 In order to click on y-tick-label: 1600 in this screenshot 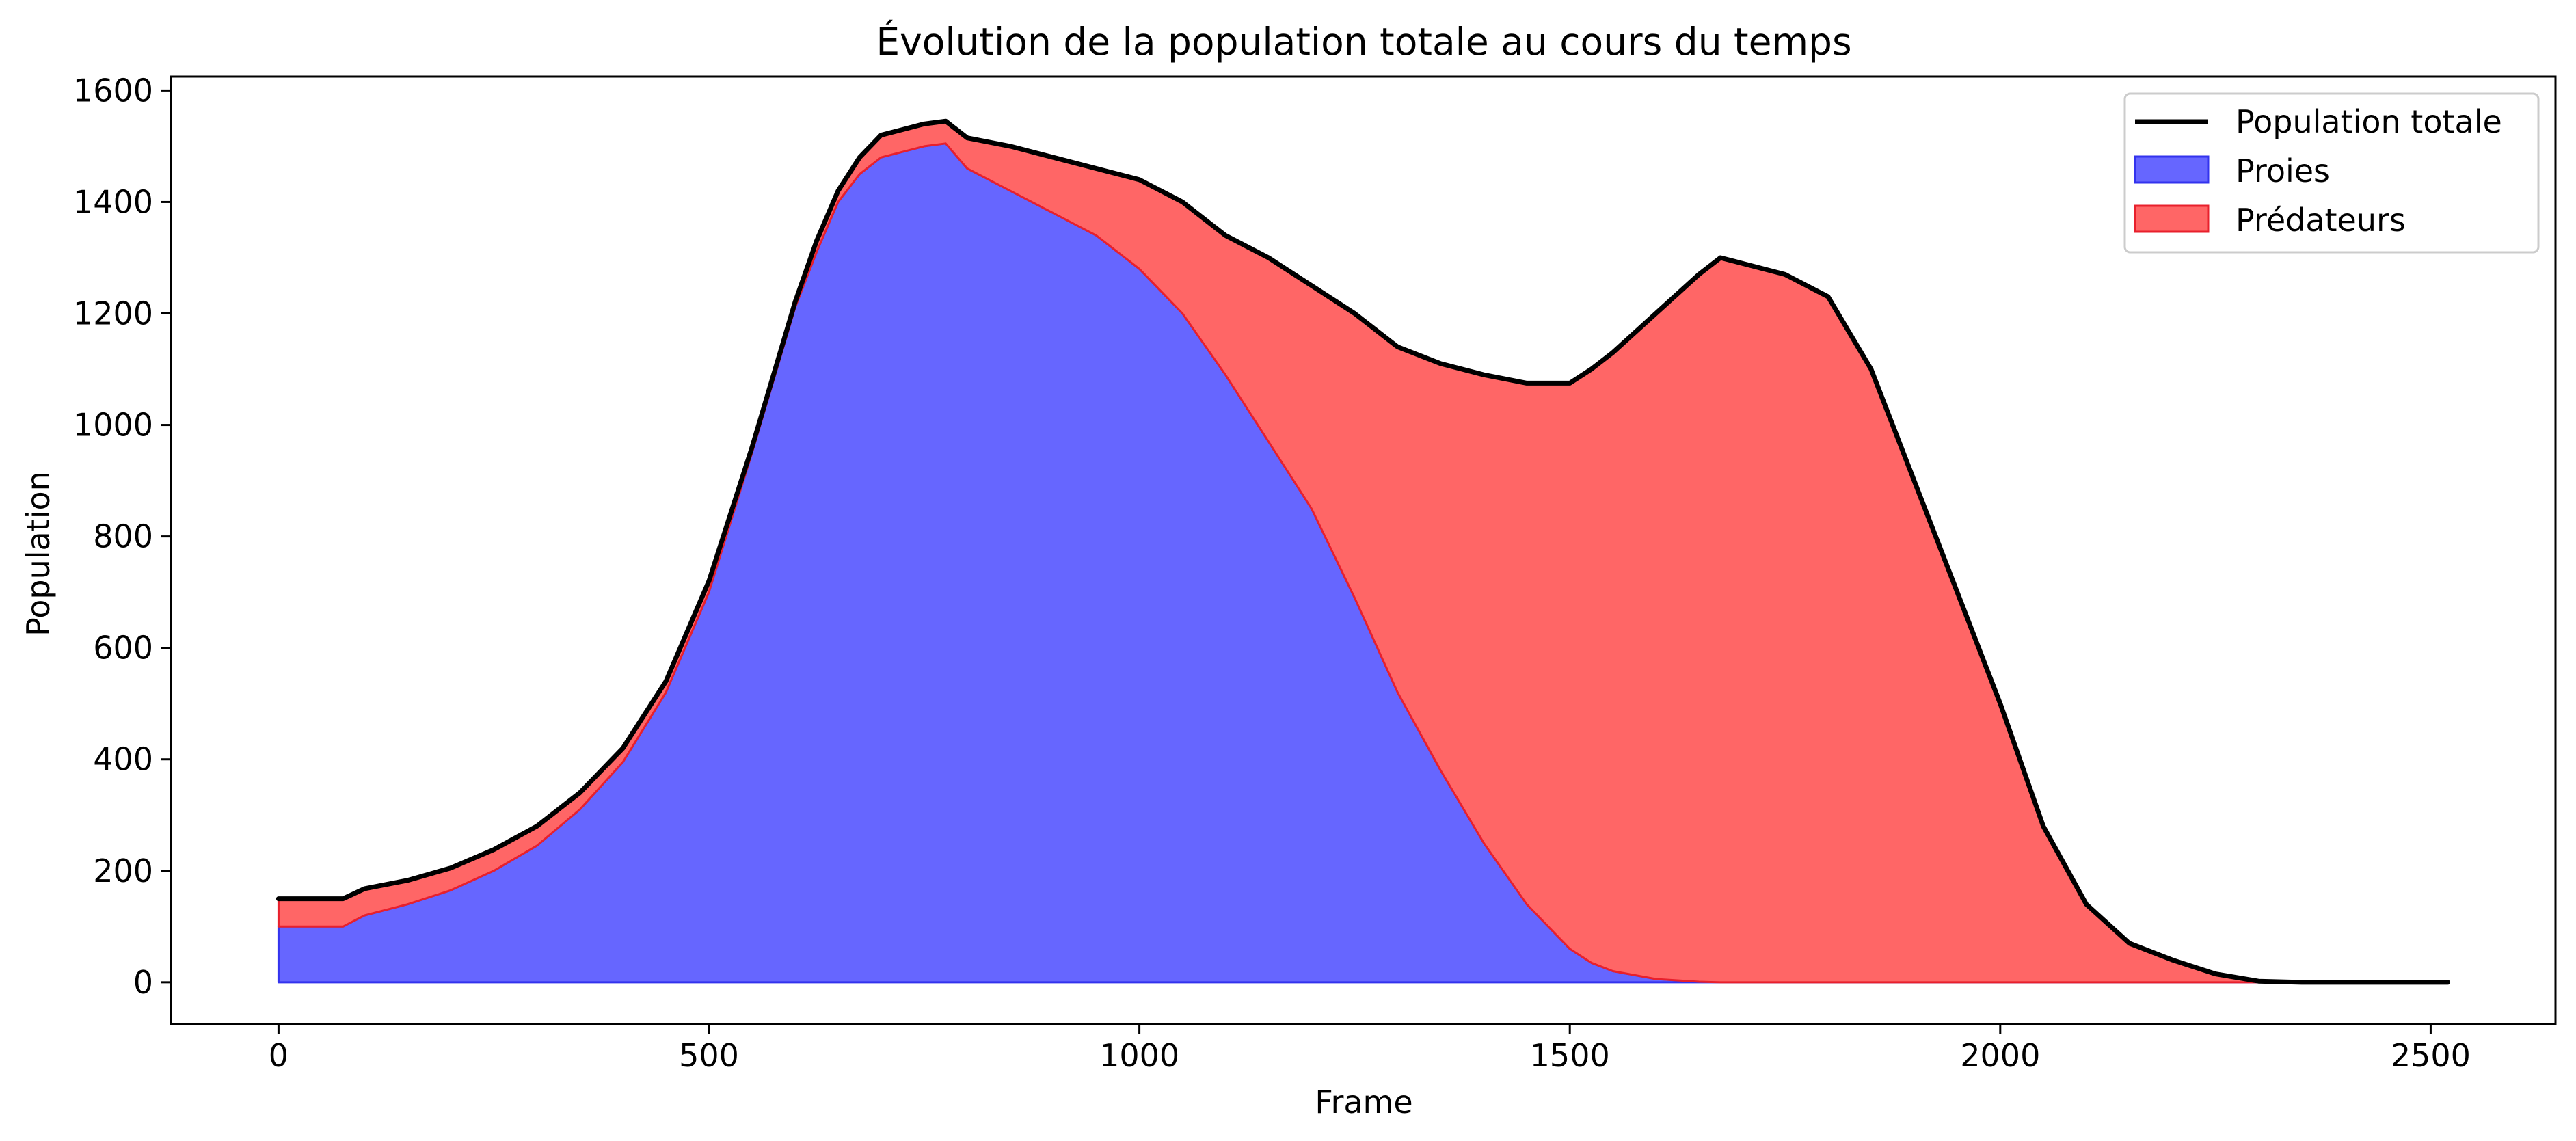, I will do `click(113, 90)`.